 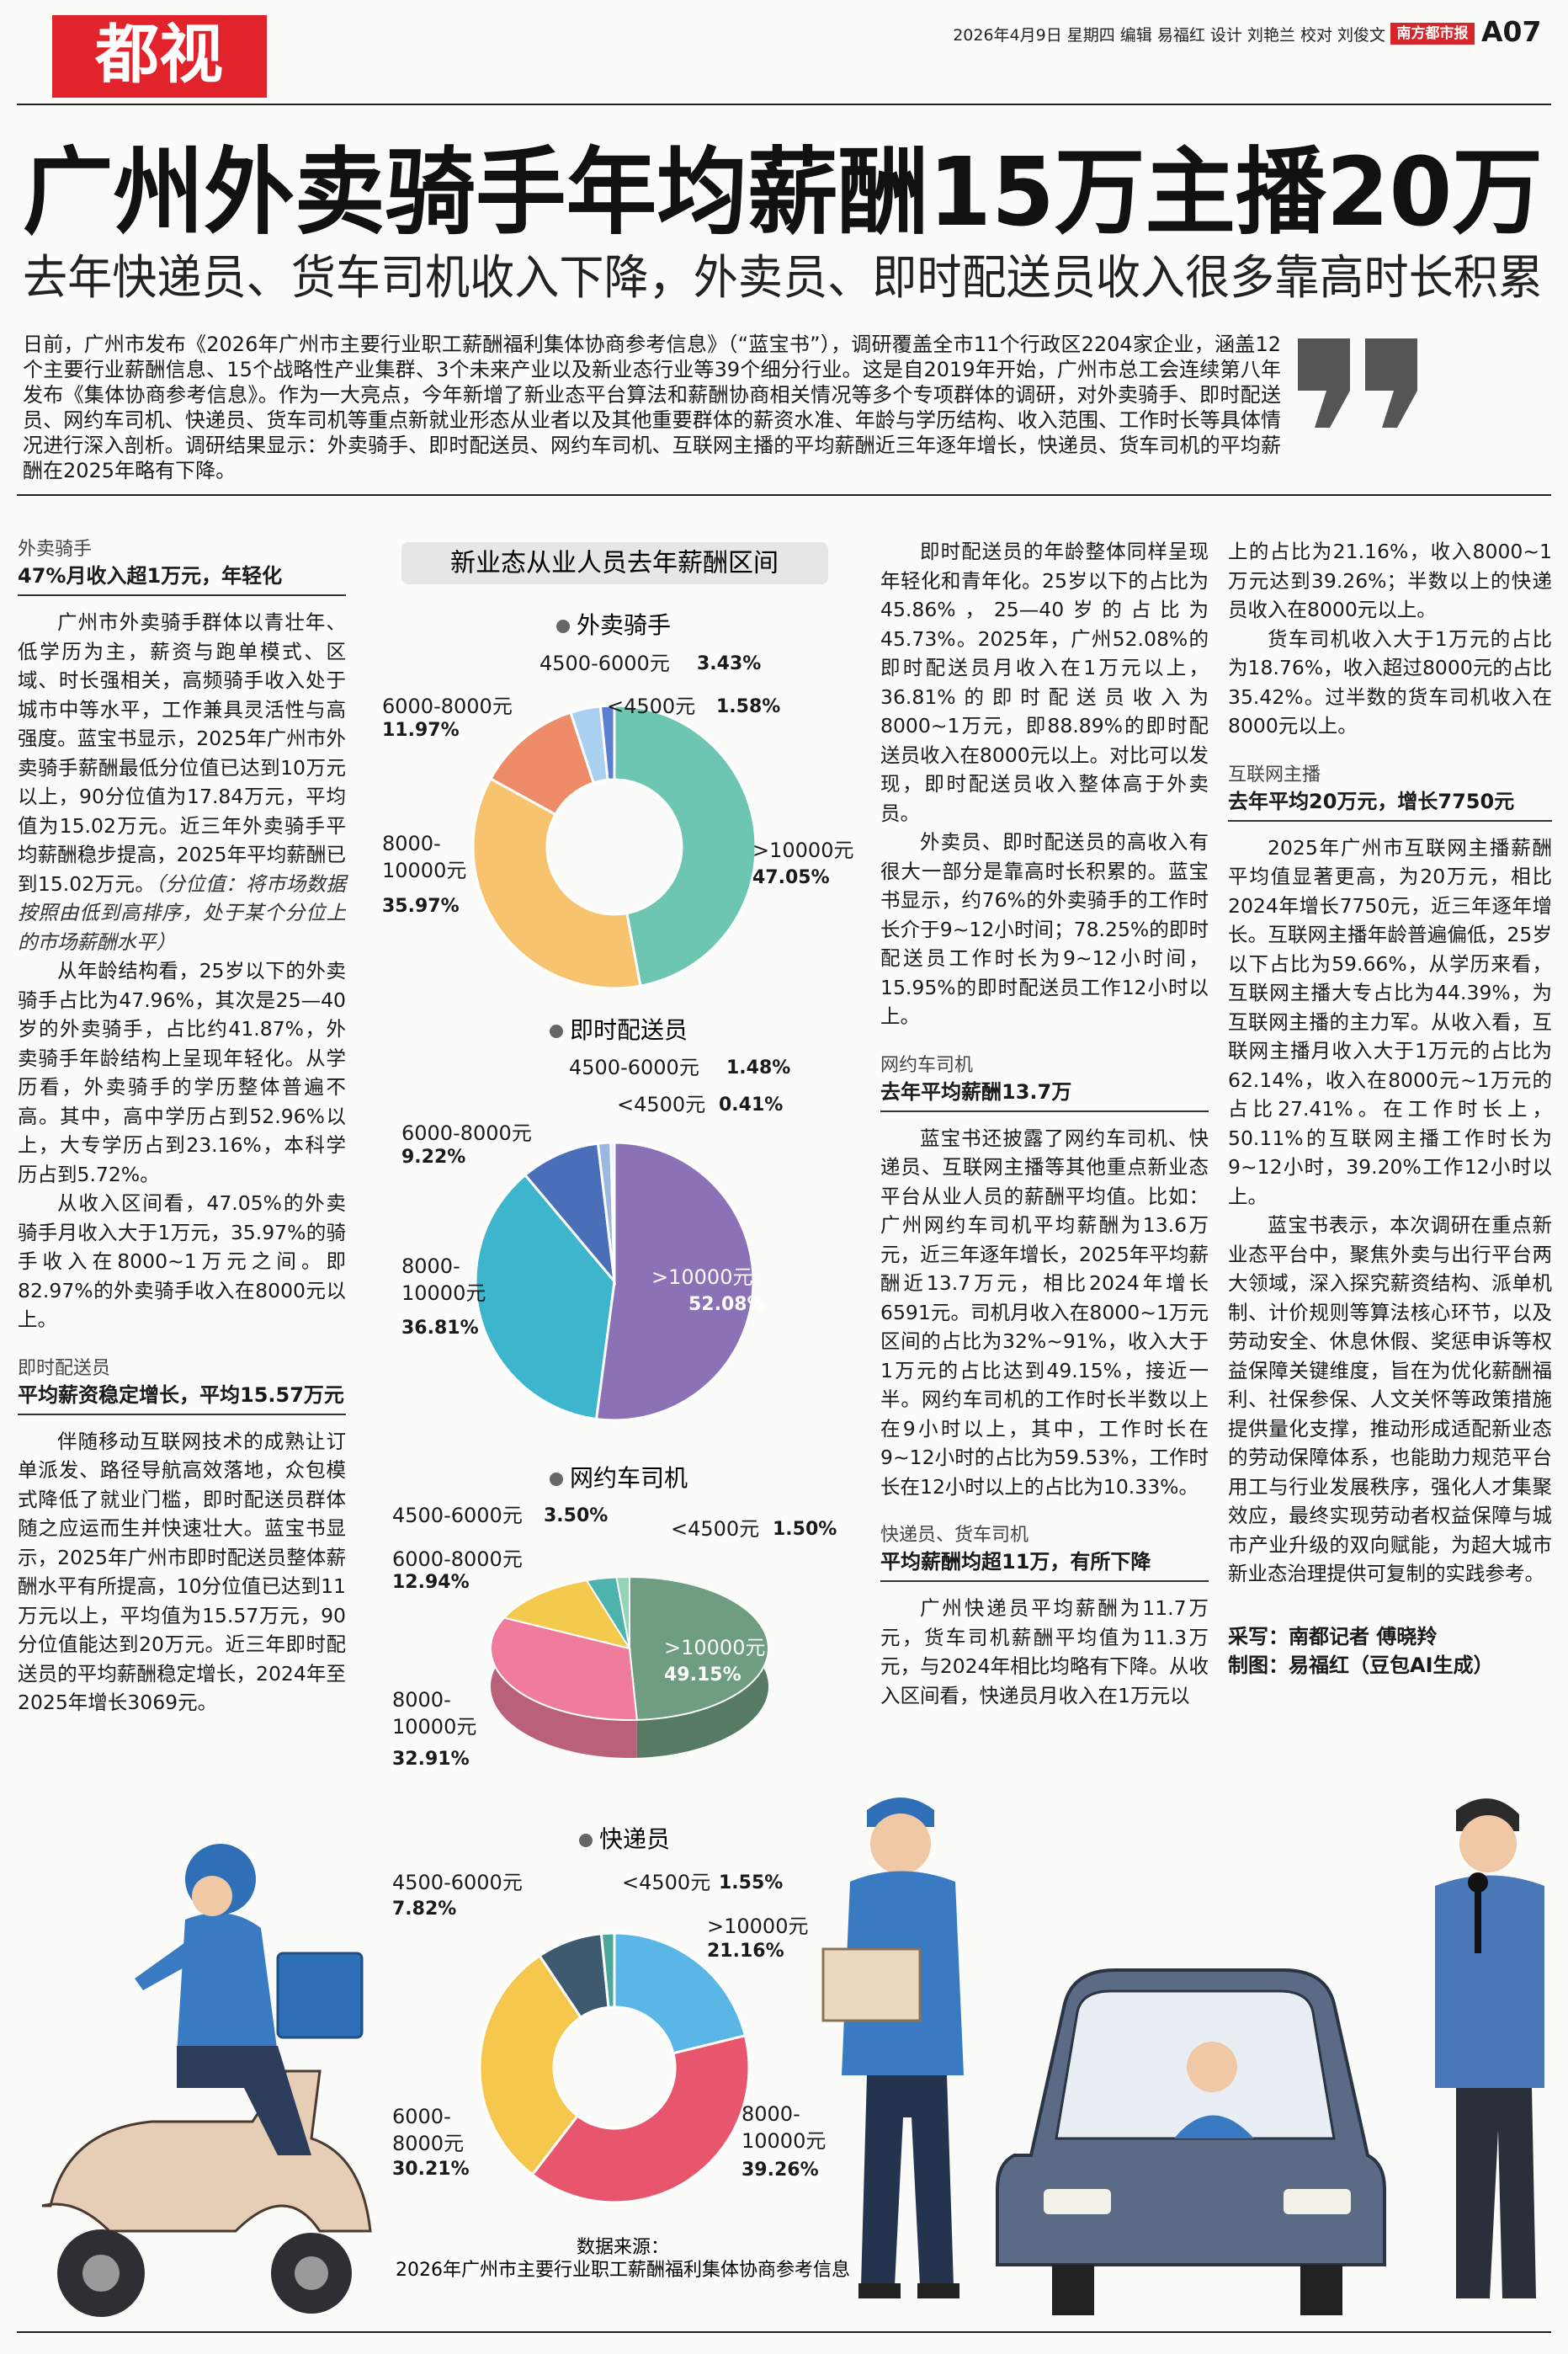 What do you see at coordinates (1212, 2067) in the screenshot?
I see `car-part` at bounding box center [1212, 2067].